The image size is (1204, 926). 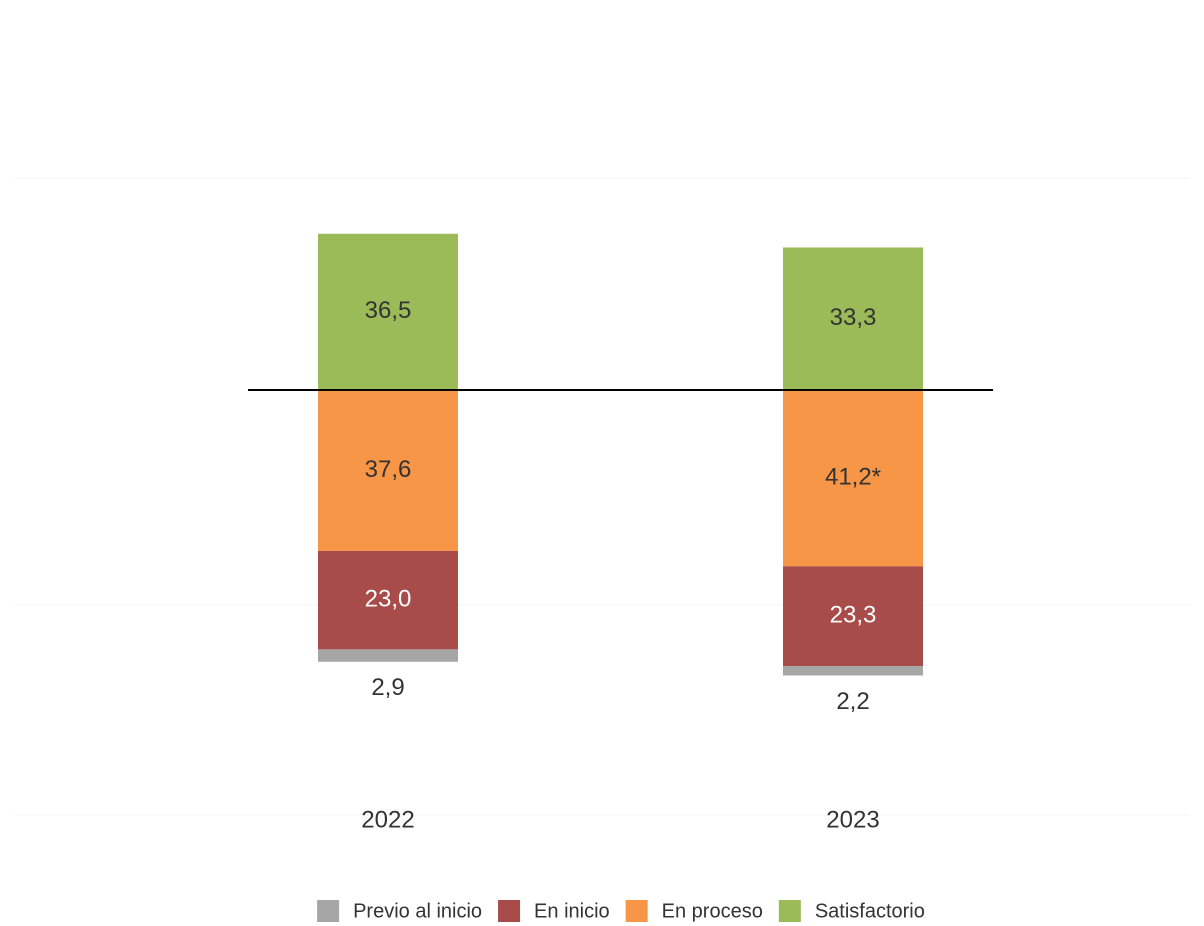 What do you see at coordinates (387, 687) in the screenshot?
I see `value-label: 2,9` at bounding box center [387, 687].